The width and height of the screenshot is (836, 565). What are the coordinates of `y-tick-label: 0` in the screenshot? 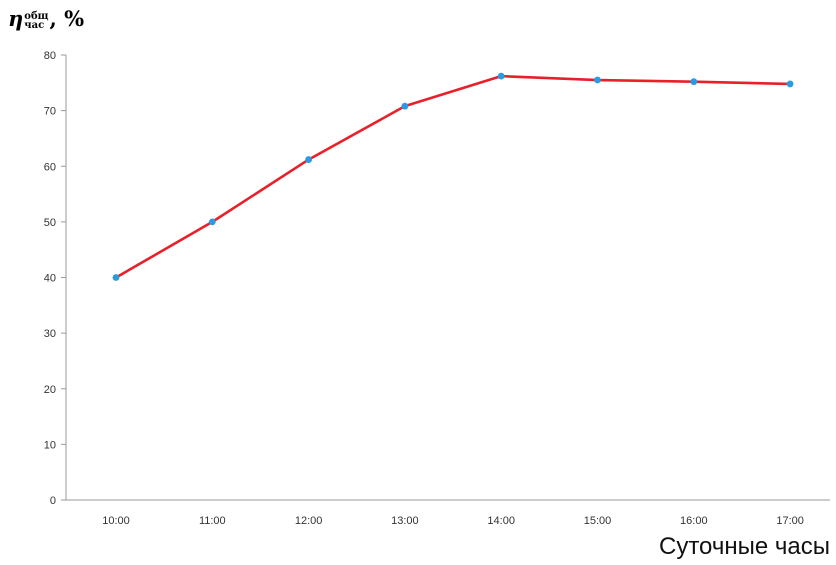 It's located at (53, 501).